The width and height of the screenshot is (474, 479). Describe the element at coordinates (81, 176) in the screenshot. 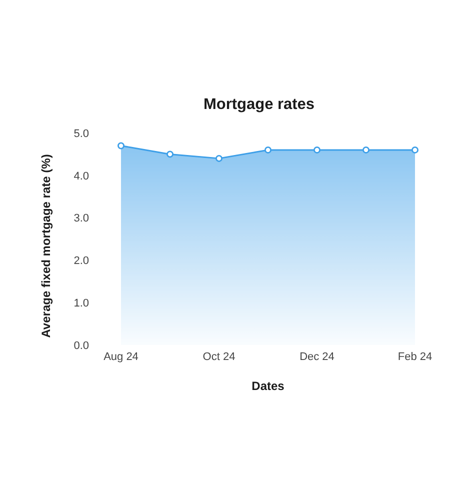

I see `y-tick-label: 4.0` at that location.